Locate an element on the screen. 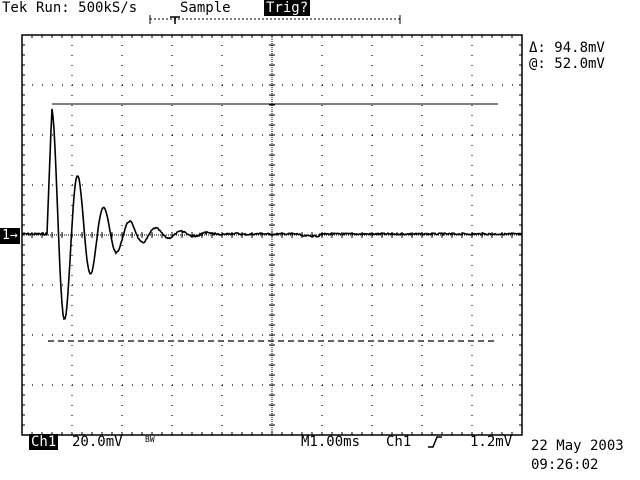  run-status: Run: 500kS/s is located at coordinates (87, 8).